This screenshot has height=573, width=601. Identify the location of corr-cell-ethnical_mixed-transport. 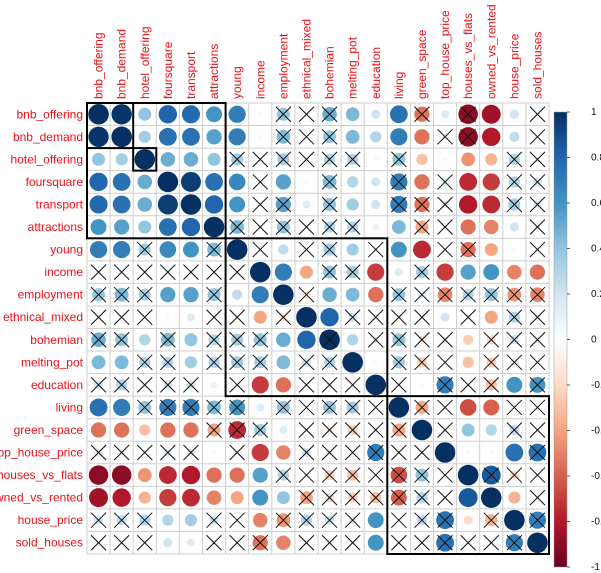
(190, 317).